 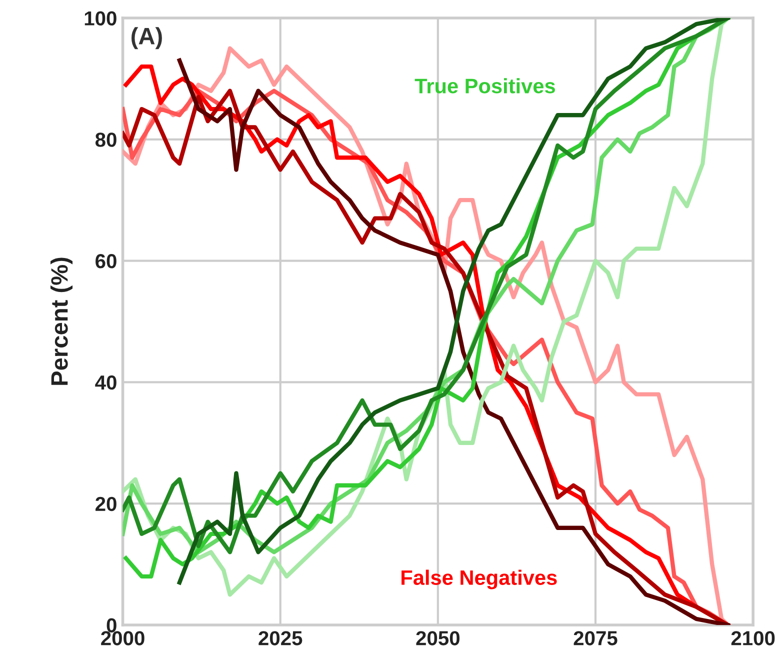 What do you see at coordinates (438, 638) in the screenshot?
I see `x-tick-label: 2050` at bounding box center [438, 638].